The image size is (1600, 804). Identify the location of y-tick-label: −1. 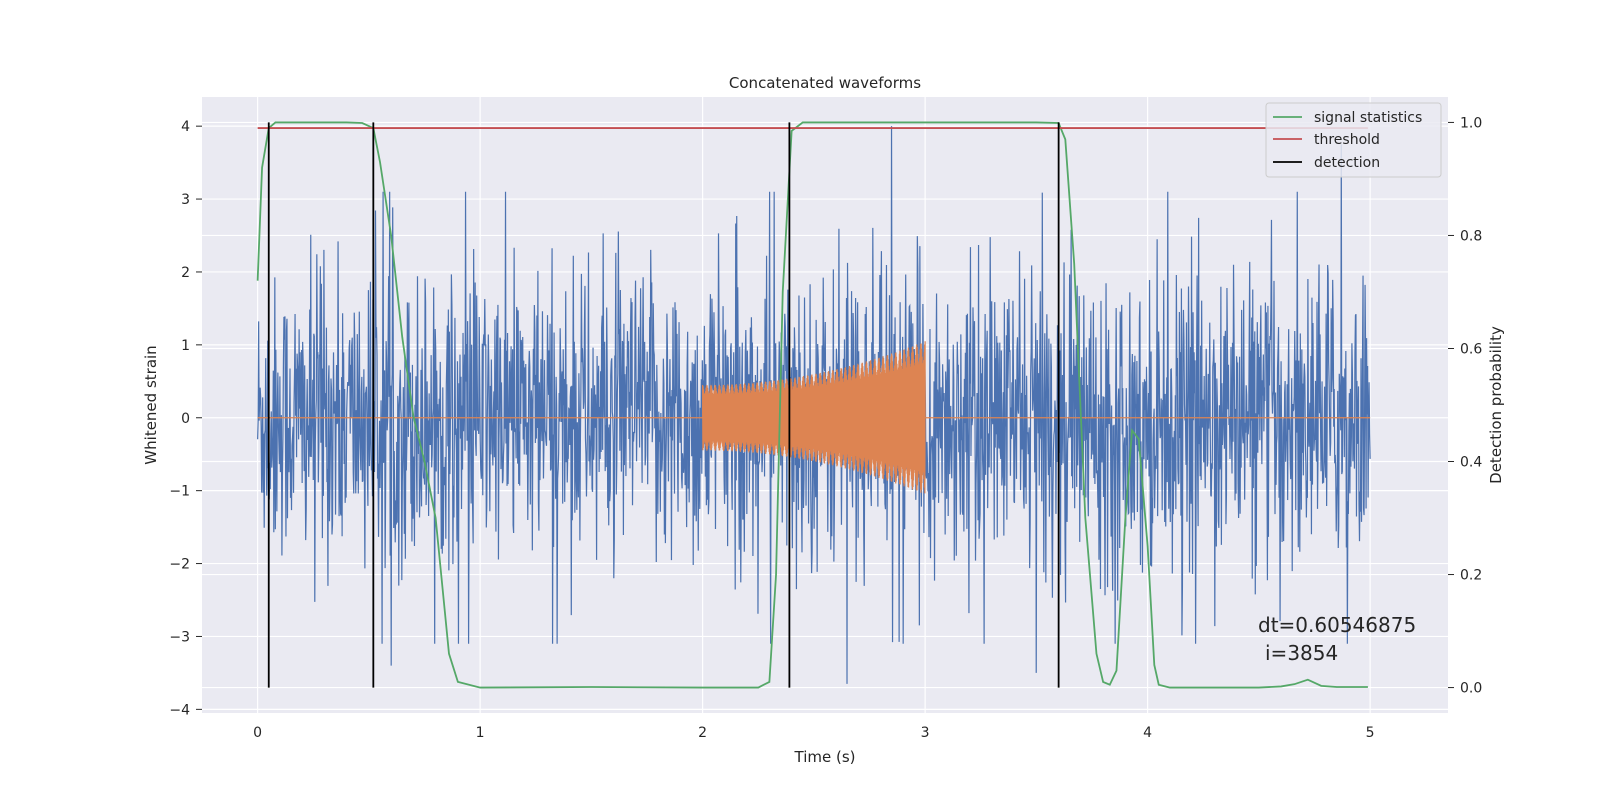
(179, 492).